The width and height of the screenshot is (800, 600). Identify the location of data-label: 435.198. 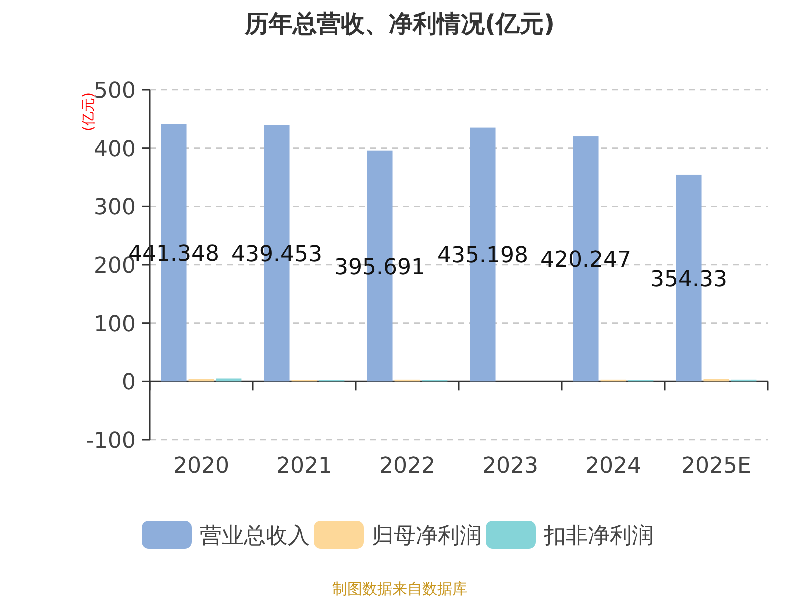
(483, 256).